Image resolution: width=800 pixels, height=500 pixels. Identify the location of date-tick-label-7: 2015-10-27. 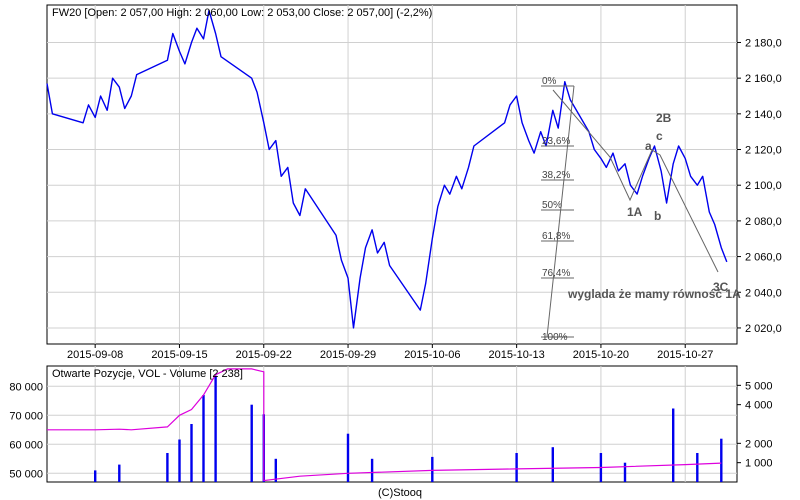
(685, 355).